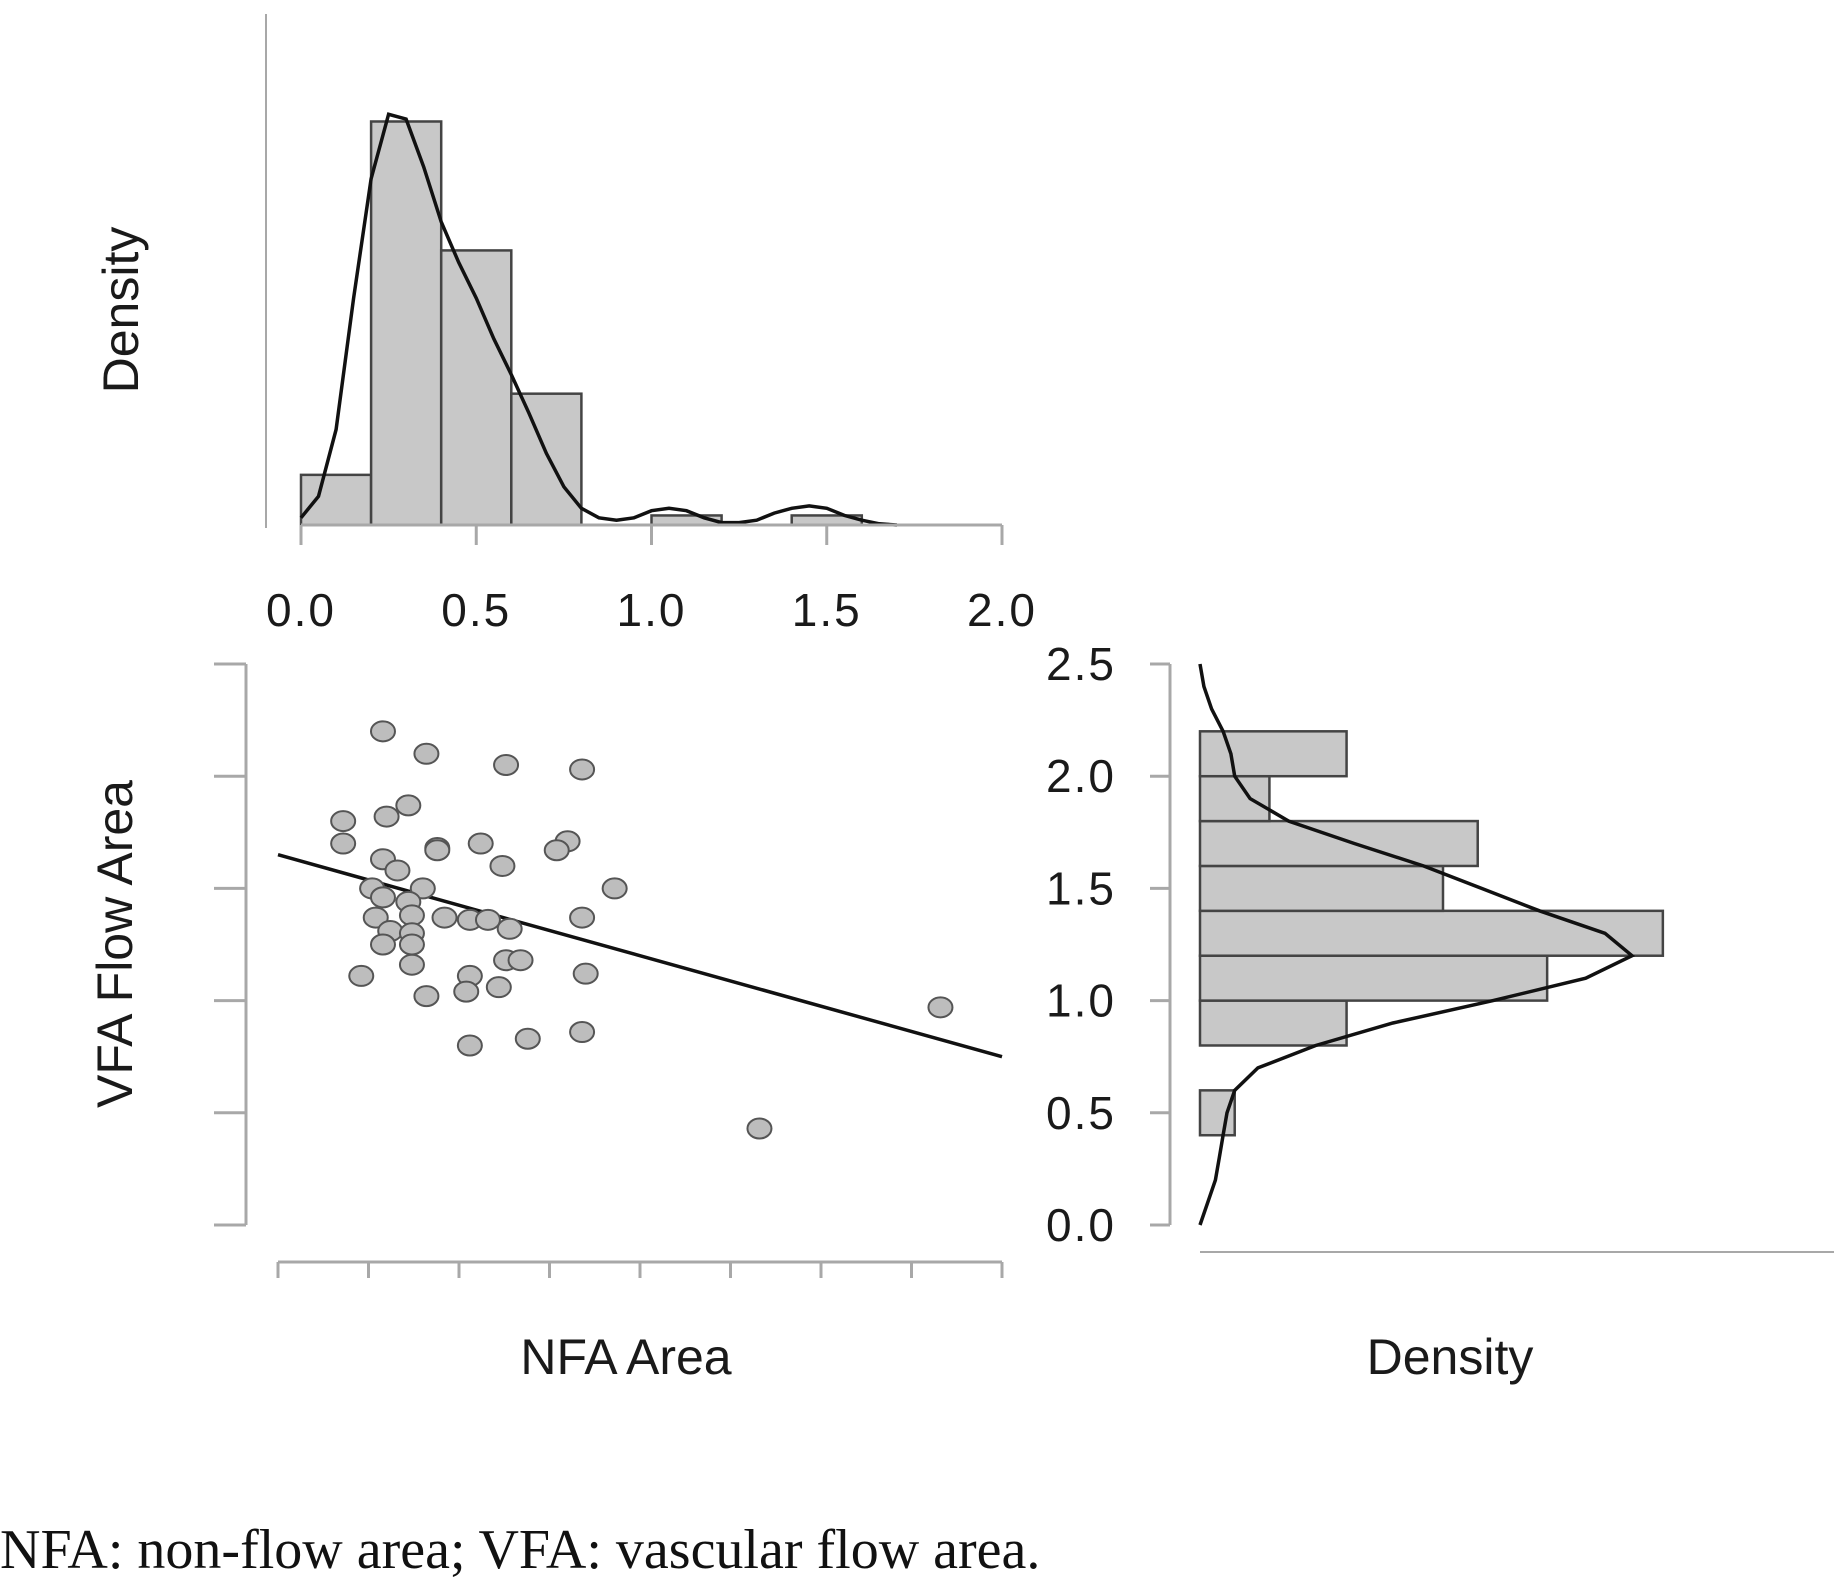 This screenshot has width=1846, height=1592. I want to click on scatter-points, so click(642, 930).